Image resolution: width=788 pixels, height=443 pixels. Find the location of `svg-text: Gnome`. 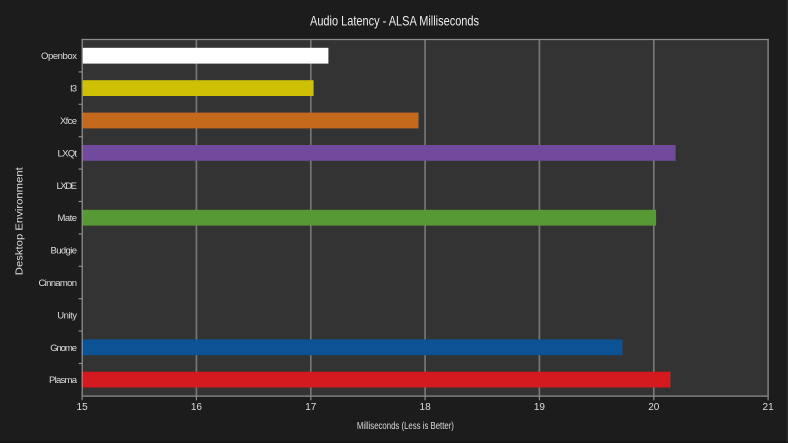

svg-text: Gnome is located at coordinates (63, 348).